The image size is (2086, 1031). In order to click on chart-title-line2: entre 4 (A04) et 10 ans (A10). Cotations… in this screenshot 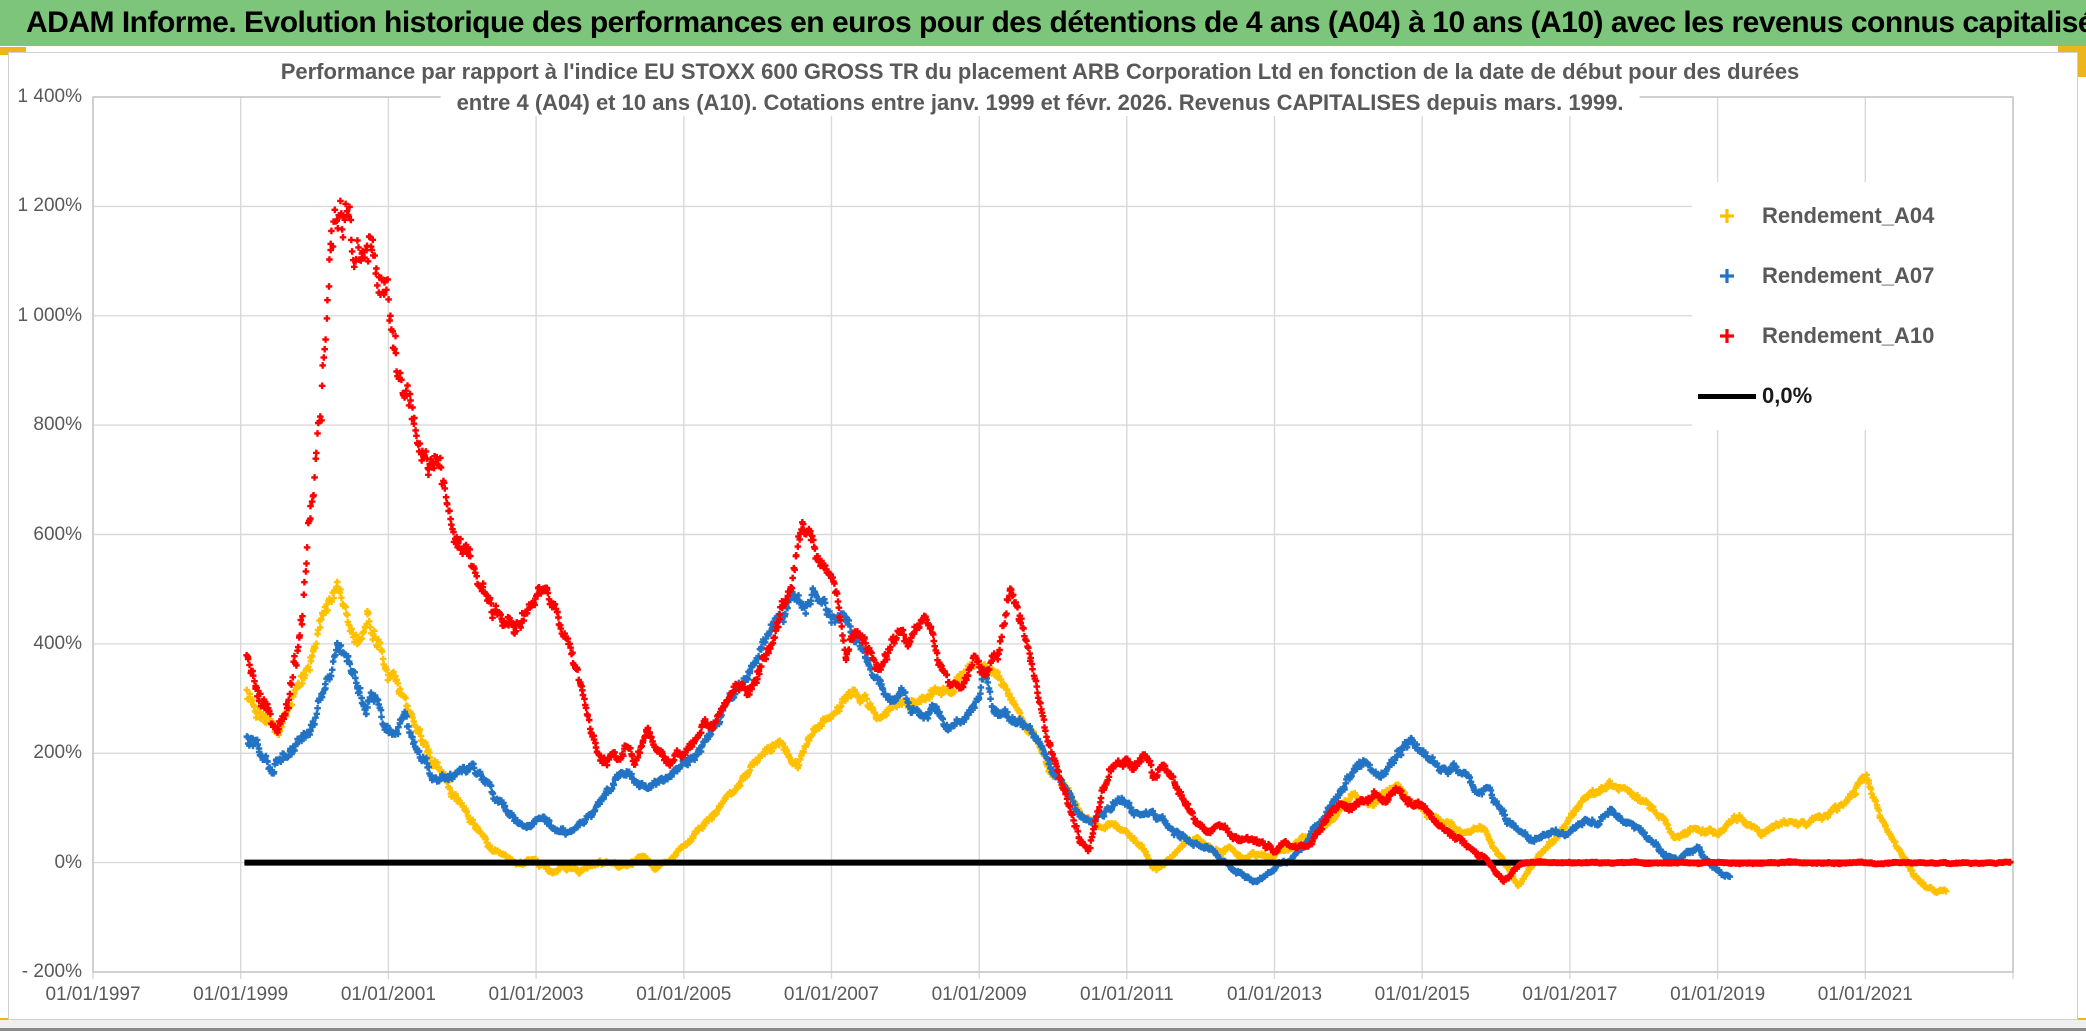, I will do `click(1040, 103)`.